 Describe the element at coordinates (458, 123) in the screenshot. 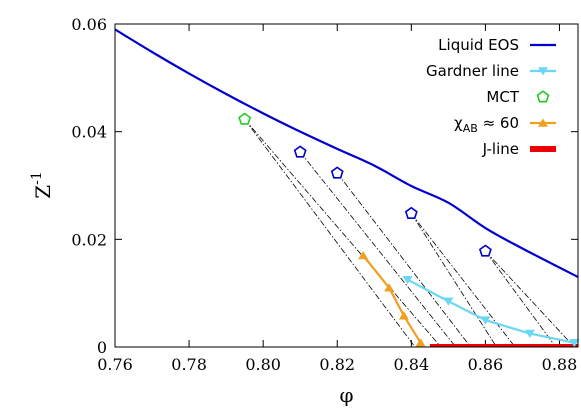

I see `legend-label-main: χ` at that location.